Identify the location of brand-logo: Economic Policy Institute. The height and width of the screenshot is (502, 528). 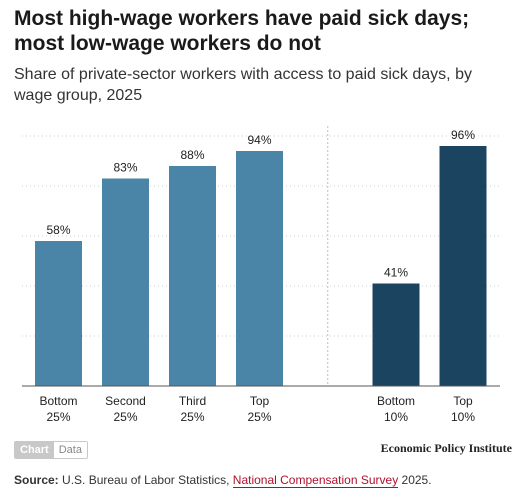
(446, 448).